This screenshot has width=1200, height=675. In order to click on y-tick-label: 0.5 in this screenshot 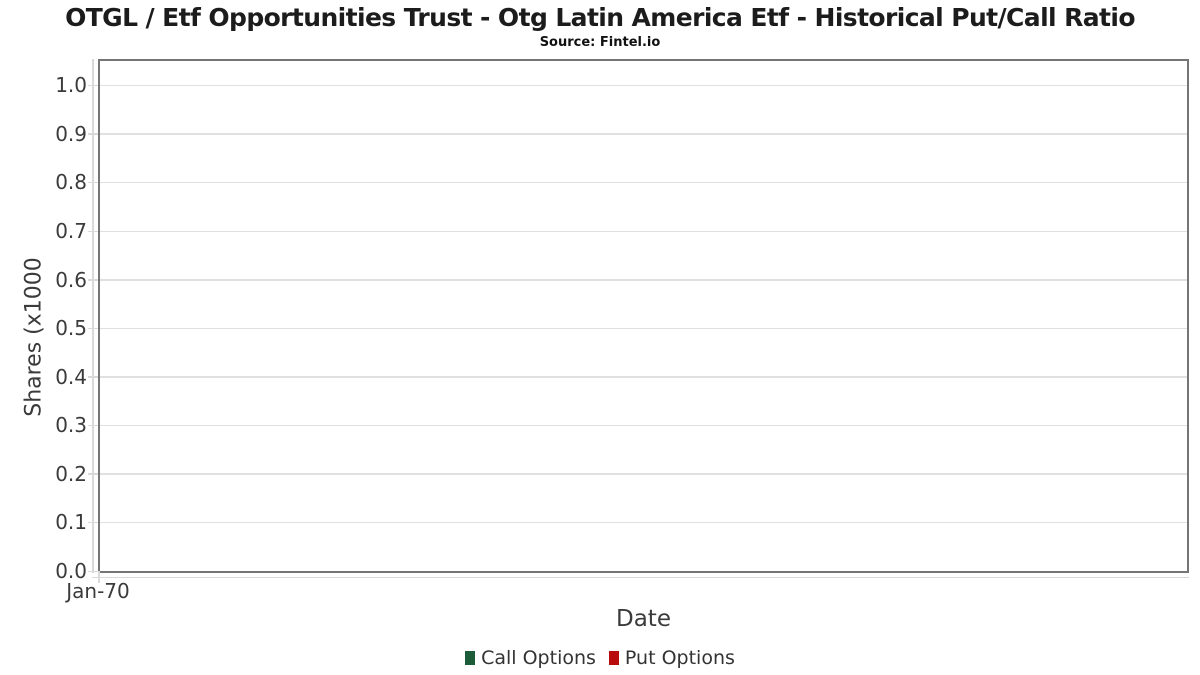, I will do `click(71, 328)`.